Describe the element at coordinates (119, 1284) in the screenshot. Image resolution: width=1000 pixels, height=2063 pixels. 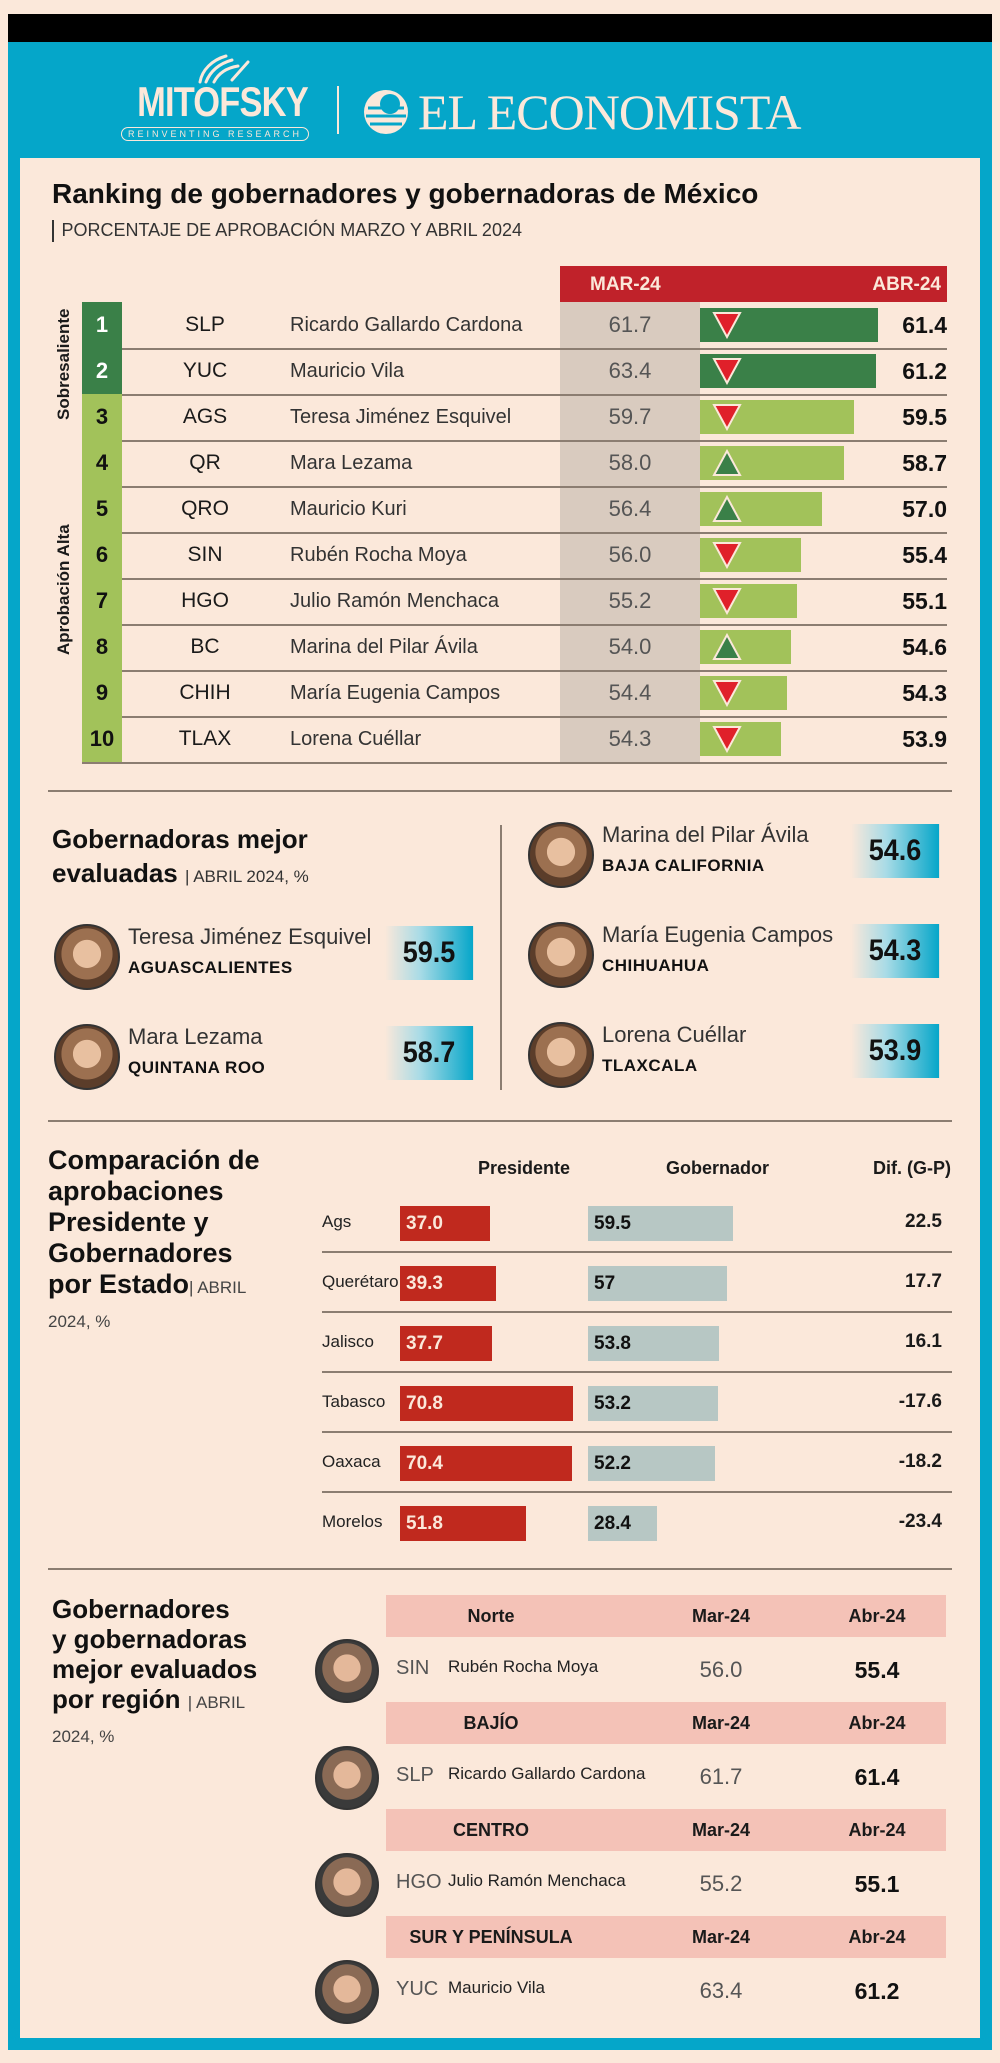
I see `comparacion-title-line: por Estado` at that location.